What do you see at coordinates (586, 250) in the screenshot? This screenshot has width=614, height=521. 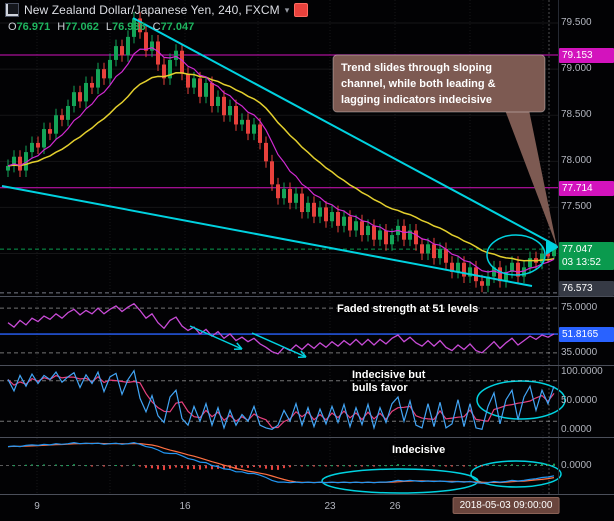 I see `price-axis-badge: 77.047` at bounding box center [586, 250].